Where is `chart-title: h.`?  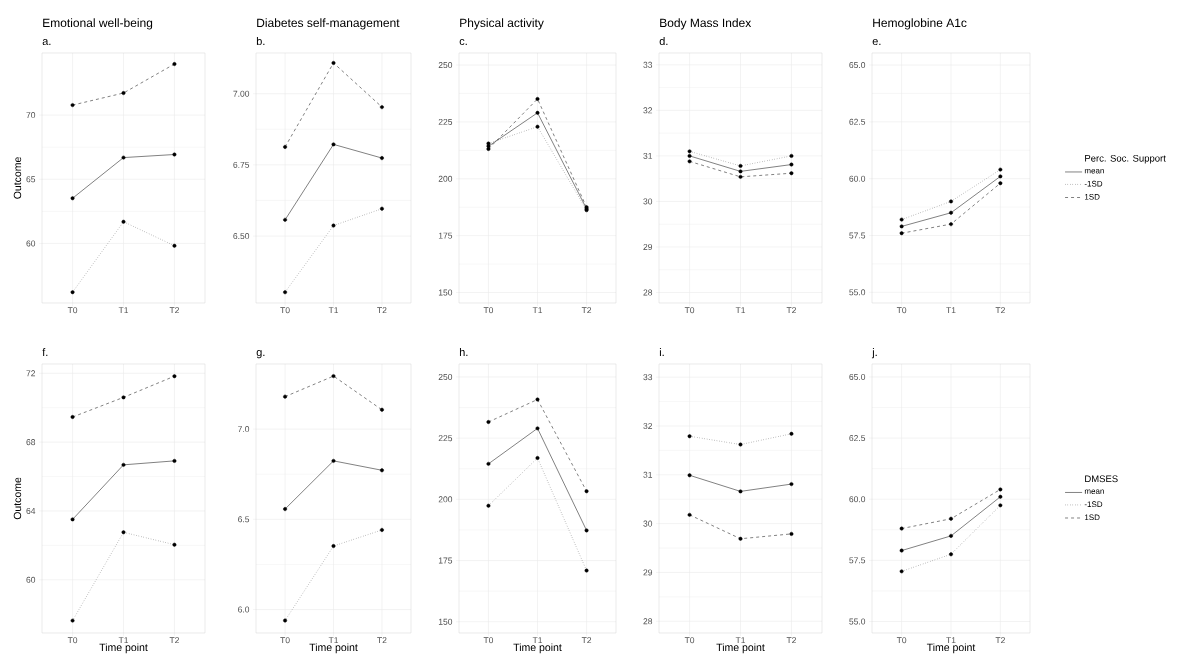 chart-title: h. is located at coordinates (463, 352).